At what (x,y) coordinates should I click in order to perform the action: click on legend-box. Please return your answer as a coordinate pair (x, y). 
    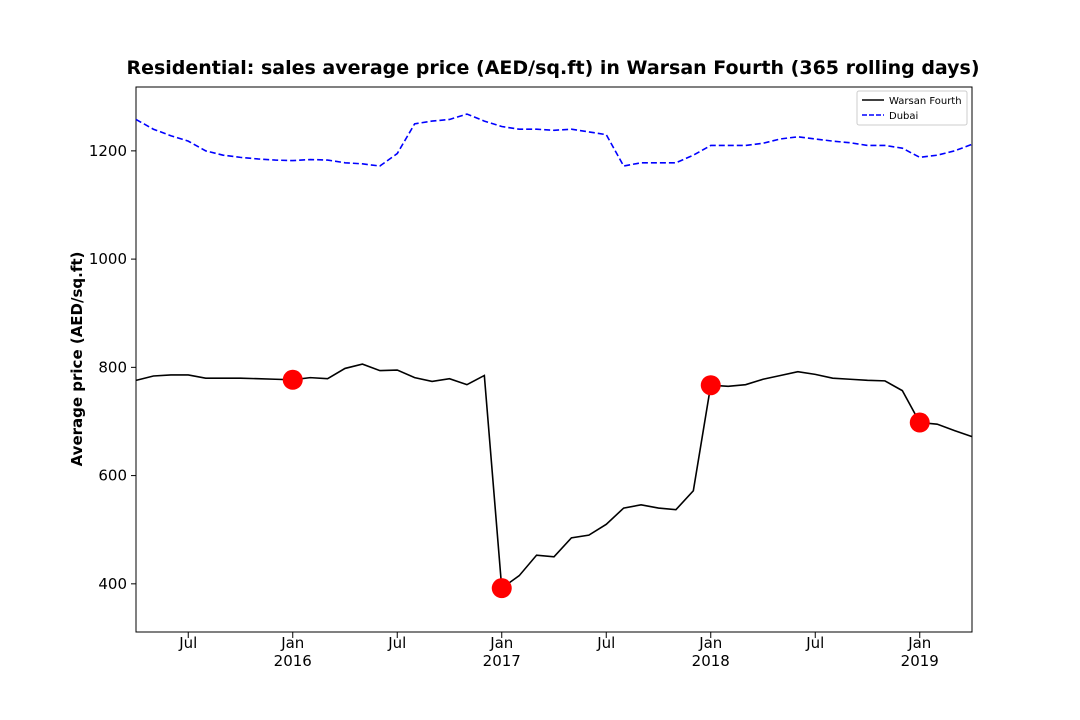
    Looking at the image, I should click on (912, 108).